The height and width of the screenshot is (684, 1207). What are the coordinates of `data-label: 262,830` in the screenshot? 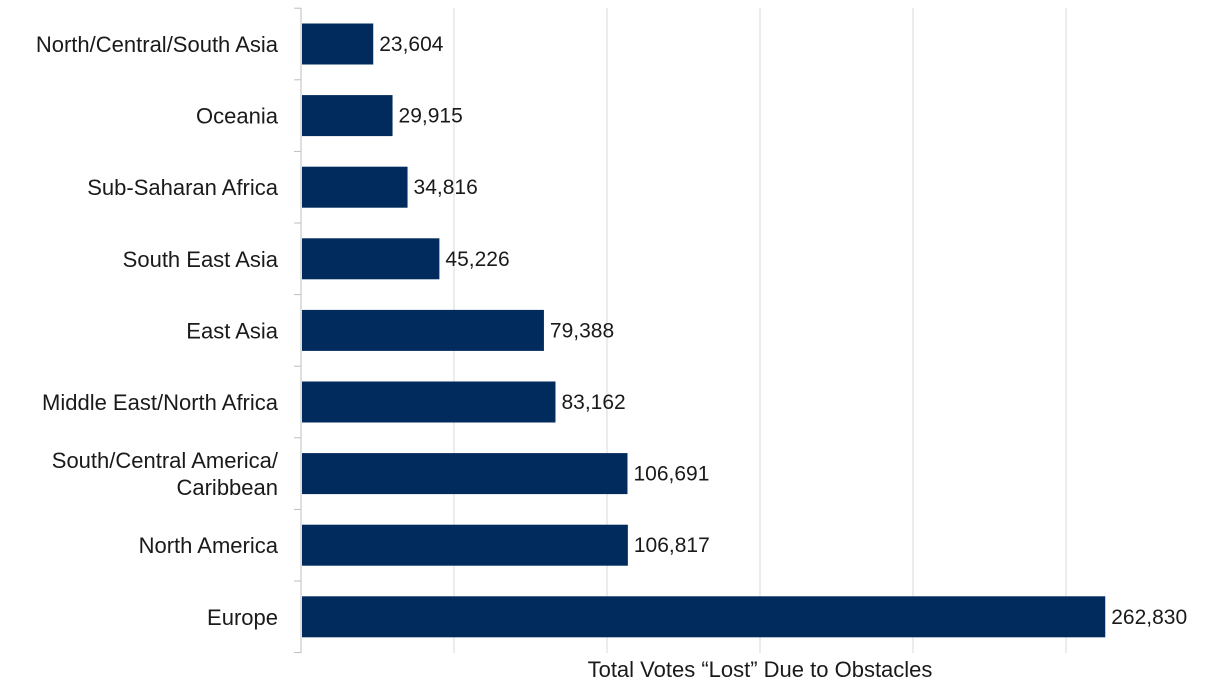 It's located at (1149, 617).